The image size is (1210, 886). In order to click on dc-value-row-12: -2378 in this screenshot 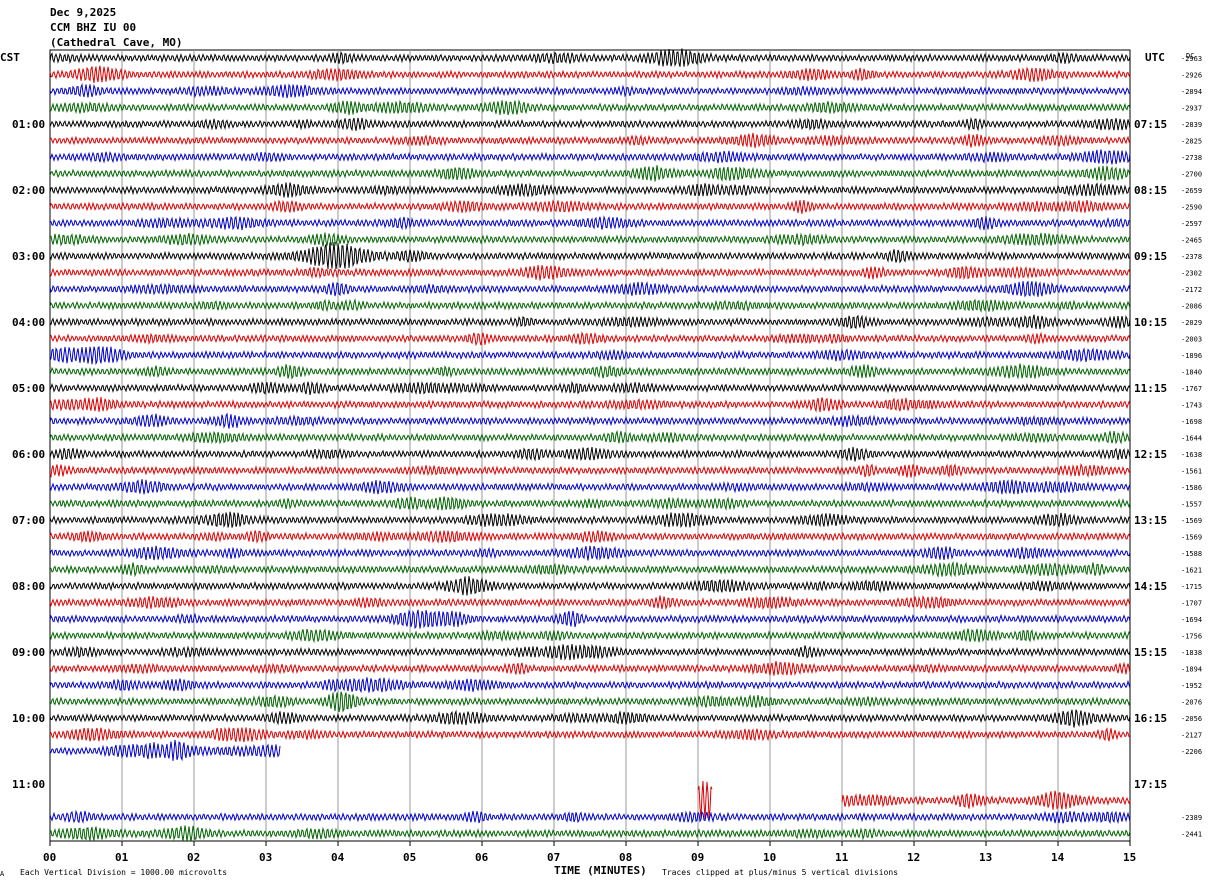, I will do `click(1191, 257)`.